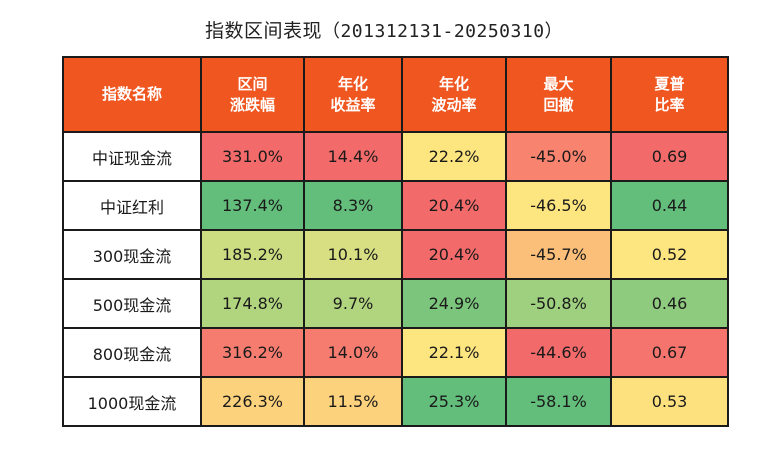  What do you see at coordinates (252, 205) in the screenshot?
I see `period-change-cell: 137.4%` at bounding box center [252, 205].